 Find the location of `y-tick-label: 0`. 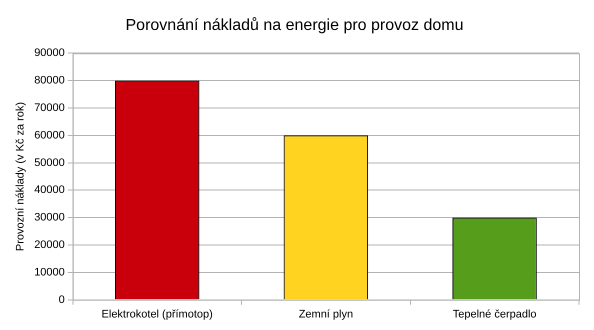

y-tick-label: 0 is located at coordinates (61, 300).